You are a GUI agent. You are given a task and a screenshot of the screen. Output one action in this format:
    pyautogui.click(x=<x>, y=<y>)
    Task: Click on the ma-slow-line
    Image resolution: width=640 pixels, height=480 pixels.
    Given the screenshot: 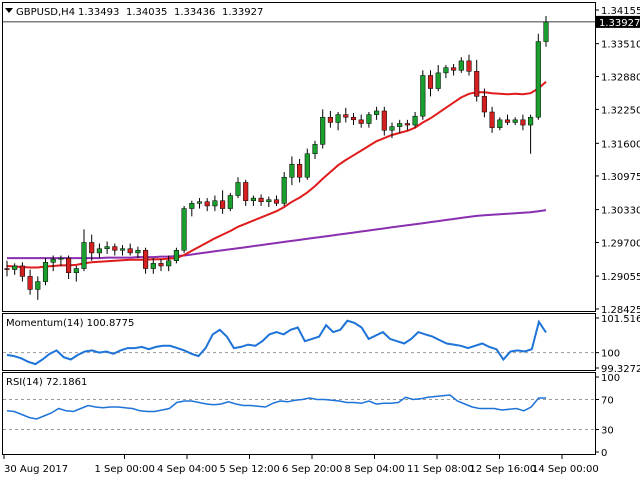 What is the action you would take?
    pyautogui.click(x=277, y=234)
    